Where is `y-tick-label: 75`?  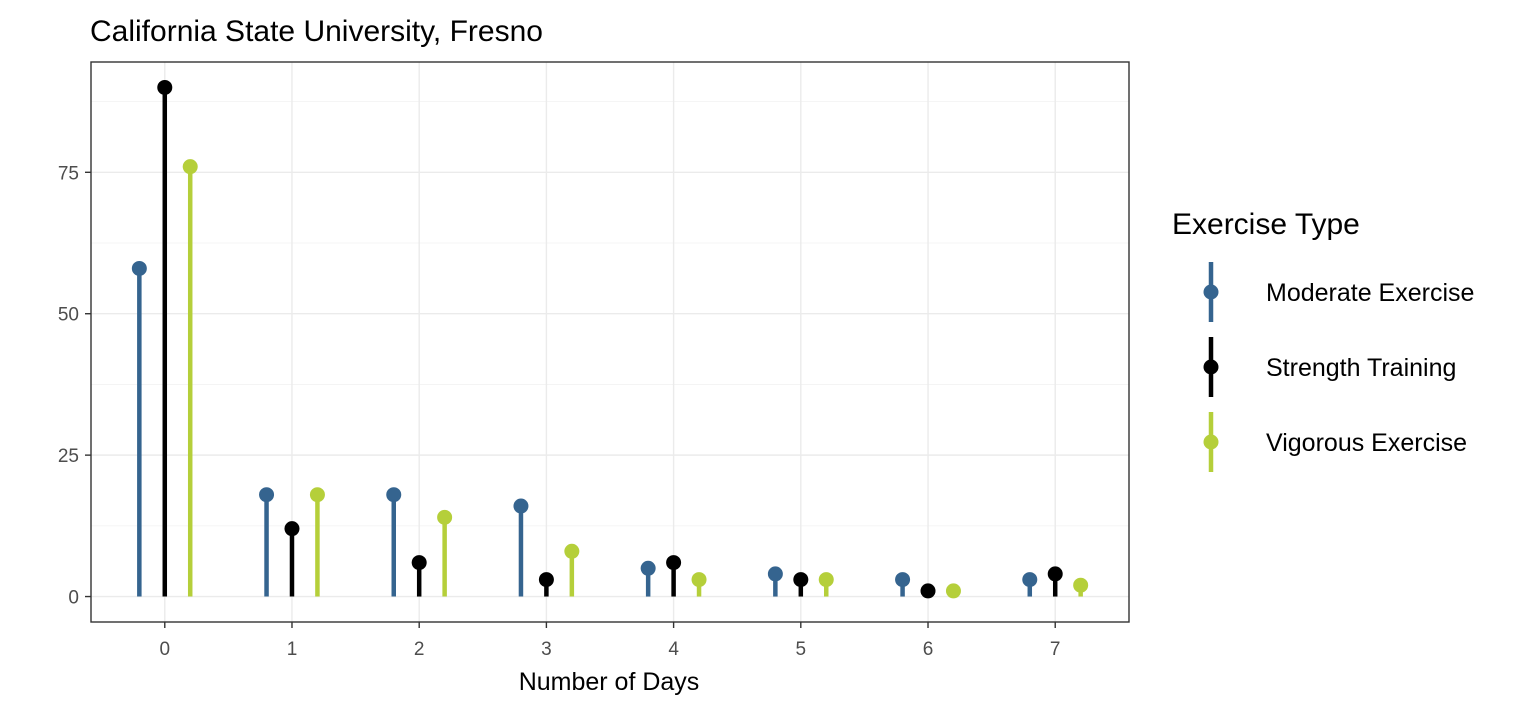 y-tick-label: 75 is located at coordinates (68, 173).